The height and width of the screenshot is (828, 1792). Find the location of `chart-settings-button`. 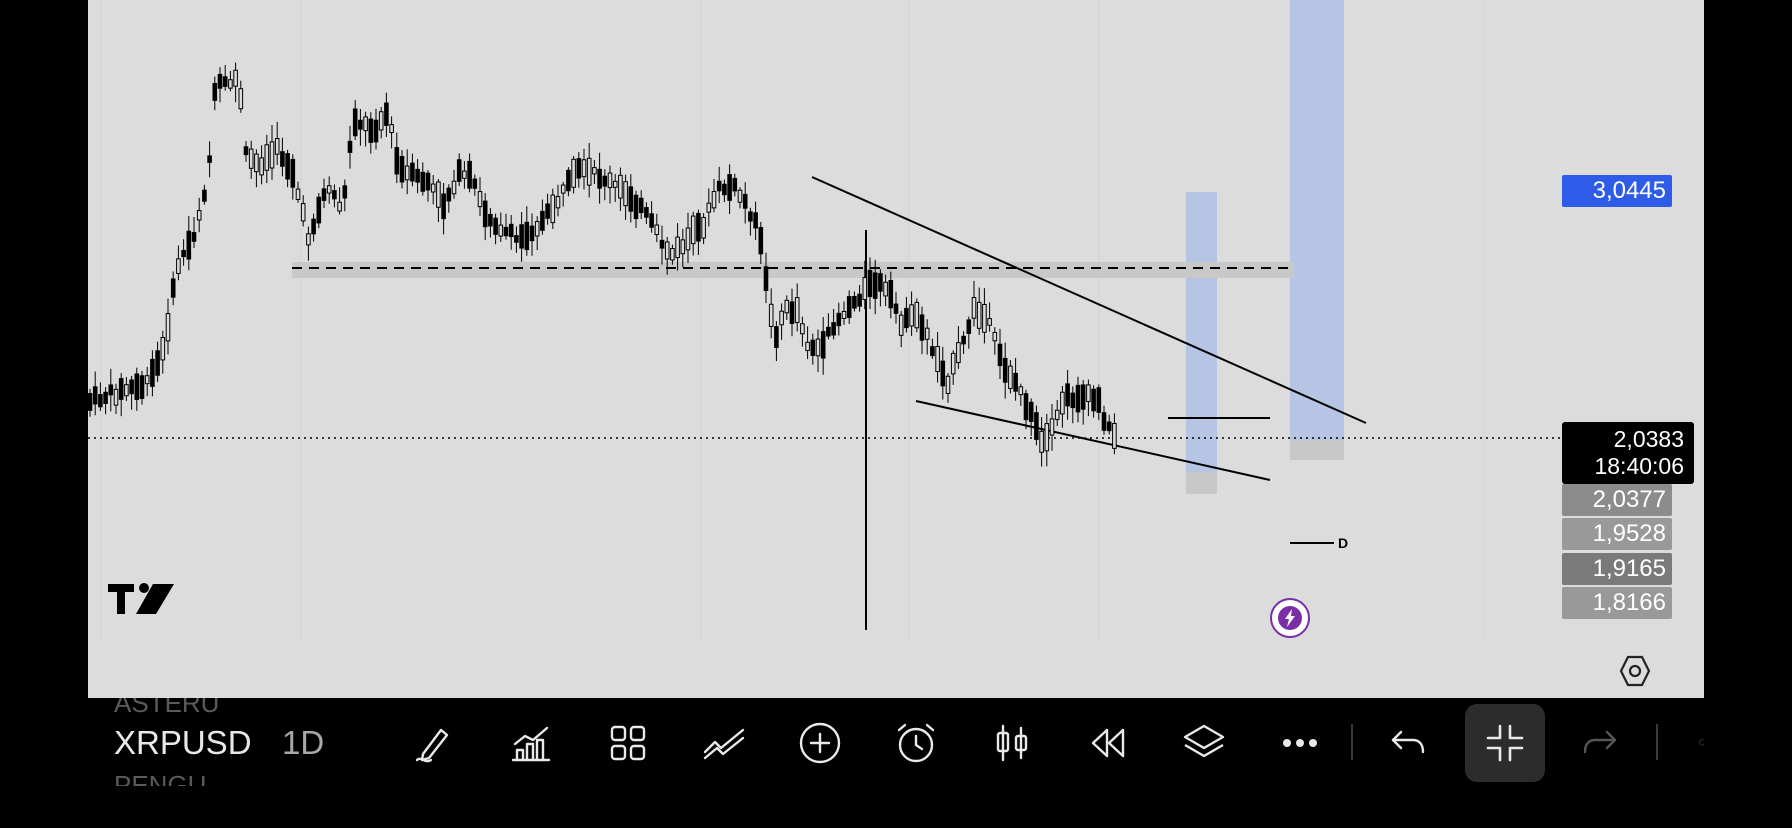

chart-settings-button is located at coordinates (1635, 673).